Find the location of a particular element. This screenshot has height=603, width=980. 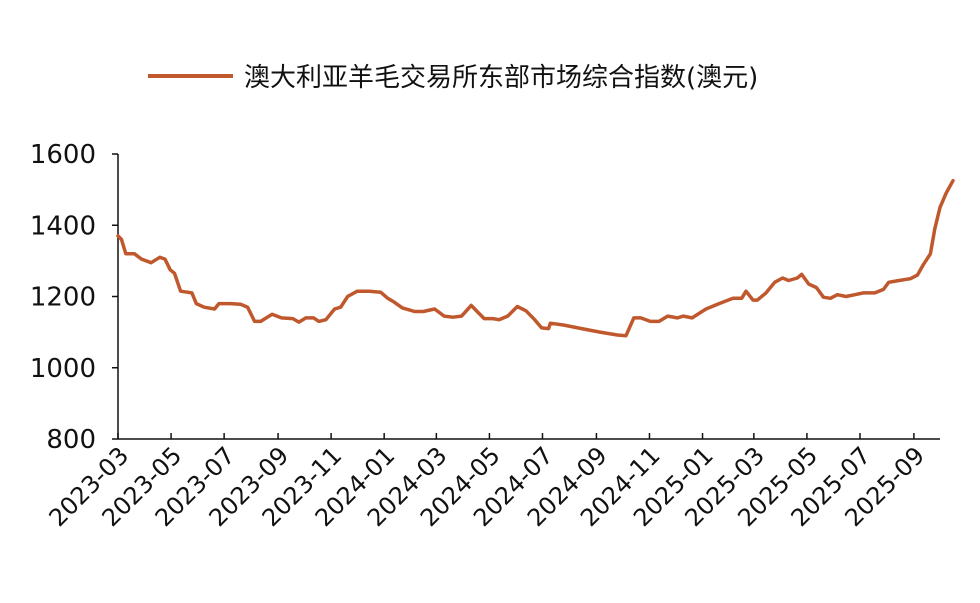

legend: 澳大利亚羊毛交易所东部市场综合指数(澳元) is located at coordinates (453, 78).